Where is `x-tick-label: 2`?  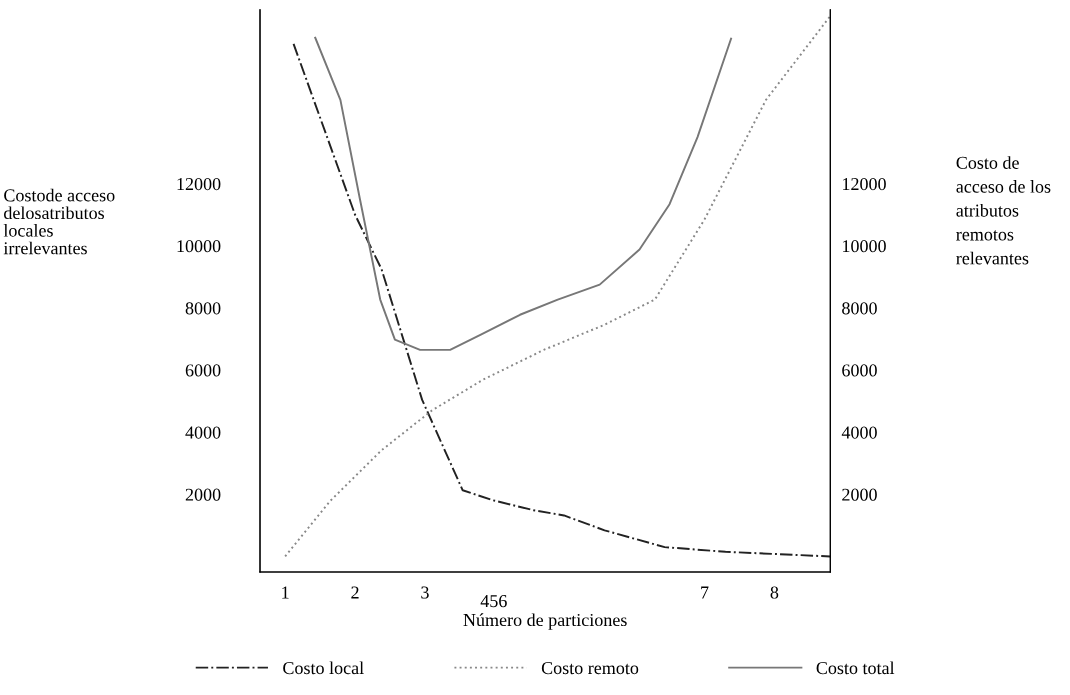 x-tick-label: 2 is located at coordinates (355, 592).